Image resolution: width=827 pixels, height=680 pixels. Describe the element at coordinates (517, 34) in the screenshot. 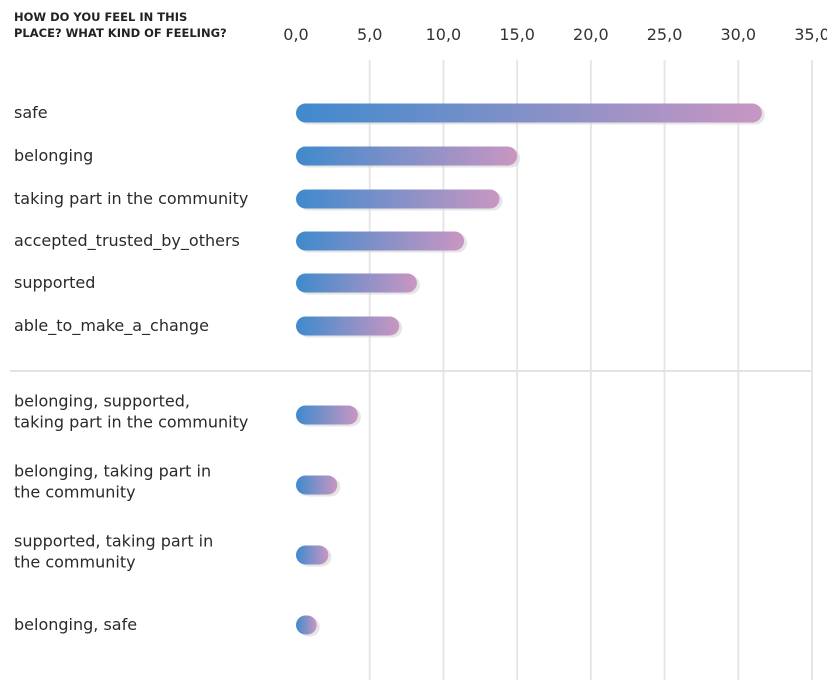

I see `x-tick-label: 15,0` at that location.